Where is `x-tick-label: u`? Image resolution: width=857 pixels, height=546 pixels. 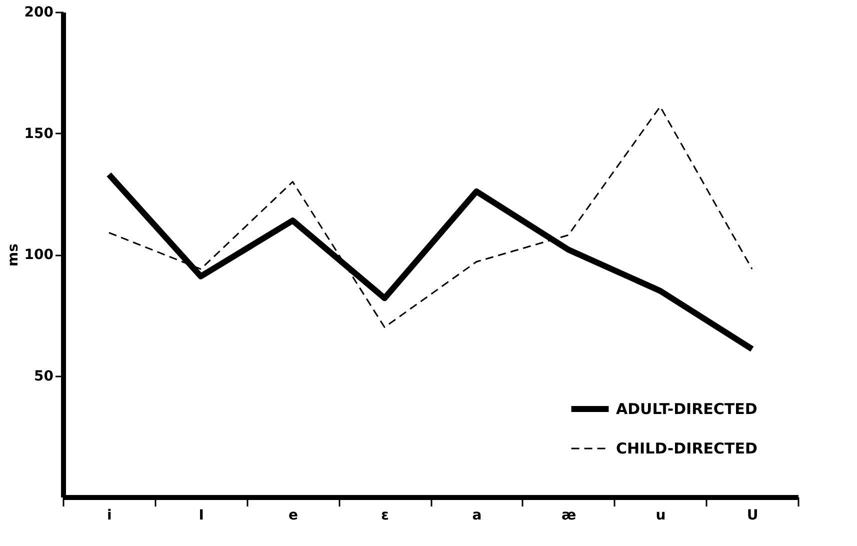
x-tick-label: u is located at coordinates (661, 516).